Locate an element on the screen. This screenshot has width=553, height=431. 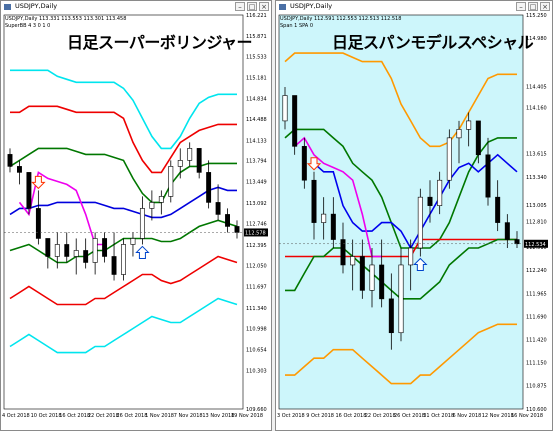
y-tick-label: 111.690 is located at coordinates (536, 318).